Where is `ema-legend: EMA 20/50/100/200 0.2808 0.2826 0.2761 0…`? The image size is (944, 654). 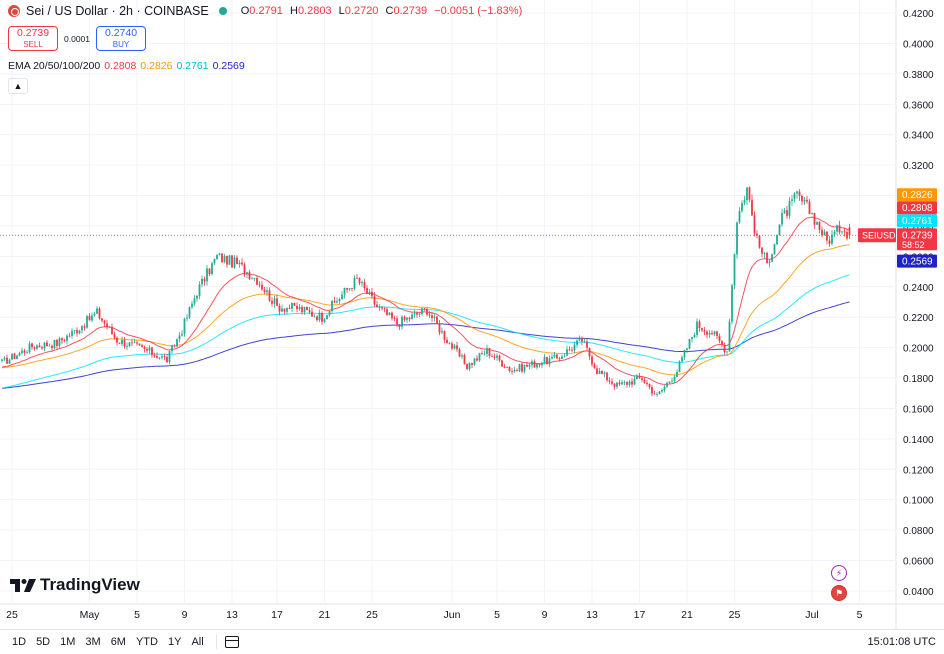
ema-legend: EMA 20/50/100/200 0.2808 0.2826 0.2761 0… is located at coordinates (126, 66).